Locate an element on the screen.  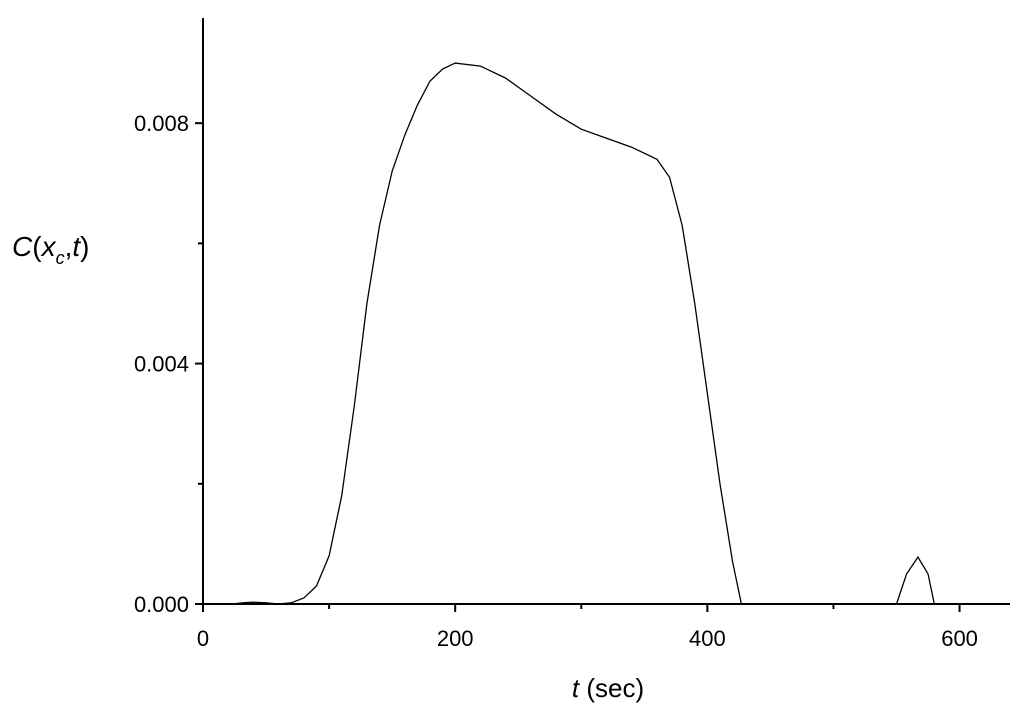
y-label-part: x is located at coordinates (48, 246).